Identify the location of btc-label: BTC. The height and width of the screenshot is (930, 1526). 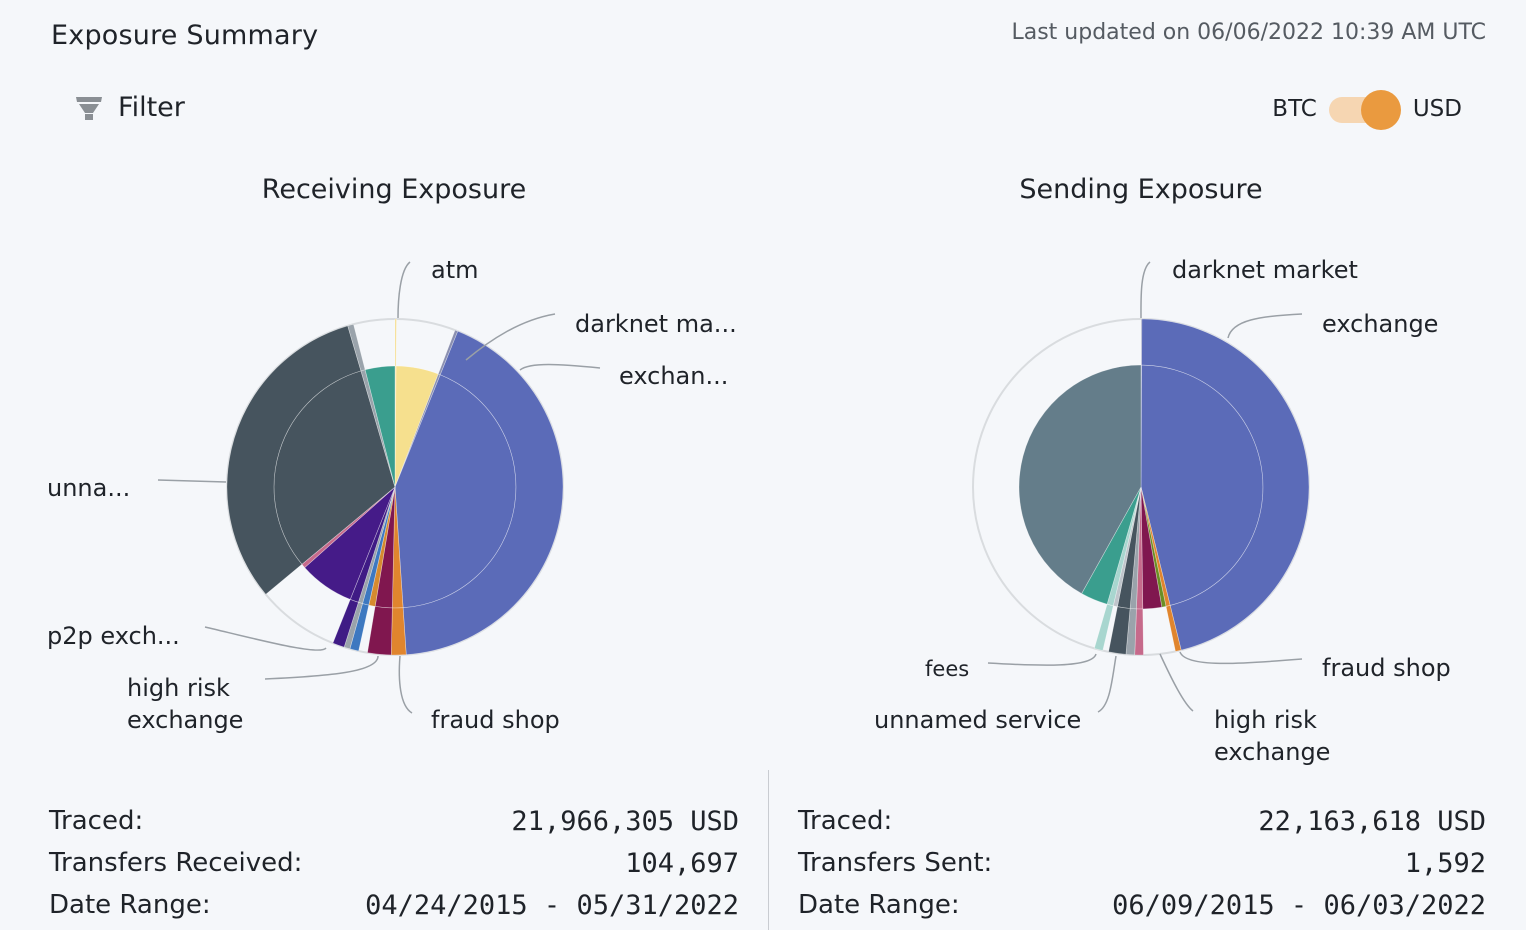
(1294, 109).